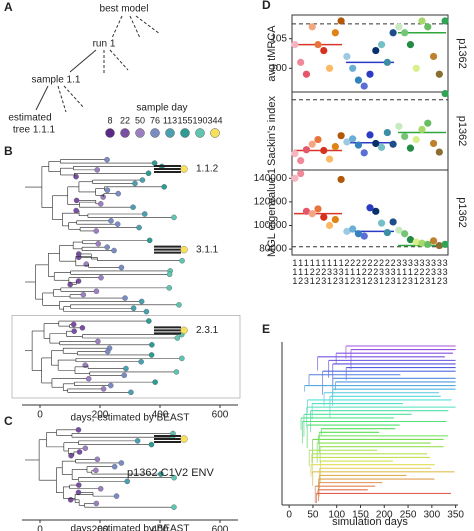  I want to click on x-tick-label: 322, so click(422, 271).